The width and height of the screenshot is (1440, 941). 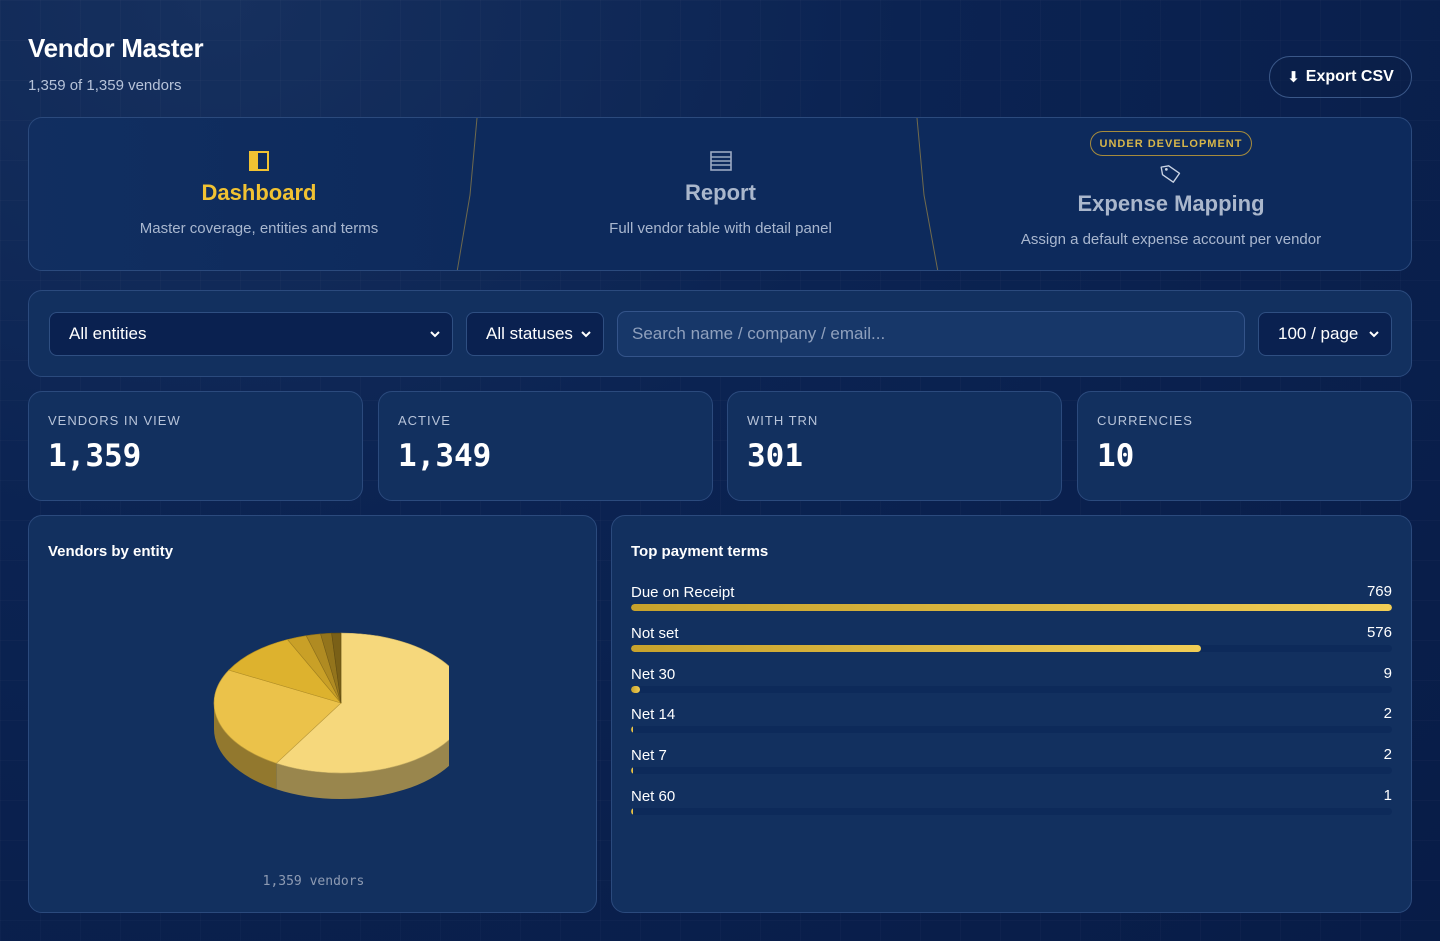 What do you see at coordinates (655, 633) in the screenshot?
I see `term-label: Not set` at bounding box center [655, 633].